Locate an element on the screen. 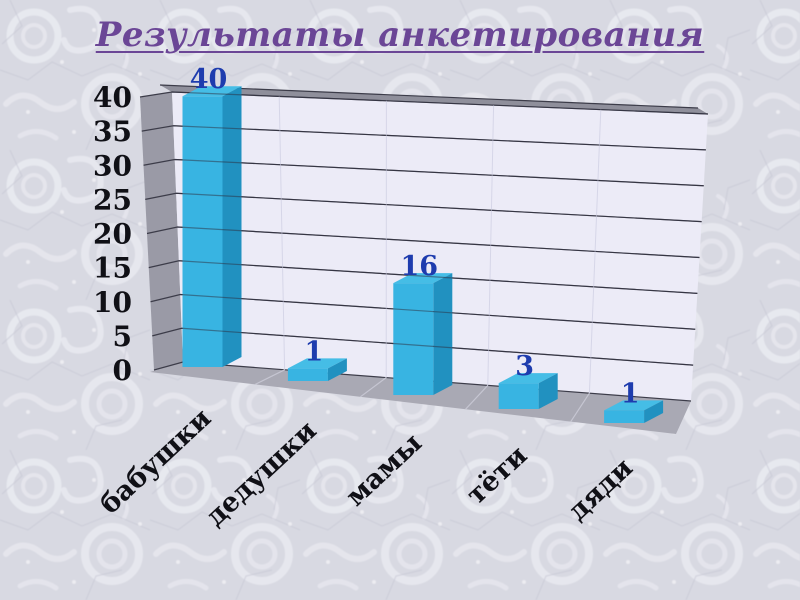  category-label-бабушки: бабушки is located at coordinates (155, 462).